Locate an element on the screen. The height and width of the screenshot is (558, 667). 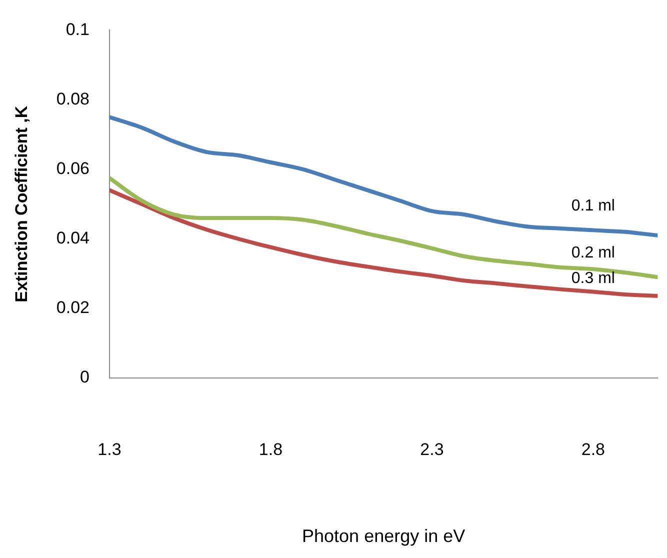
x-tick-label: 2.3 is located at coordinates (432, 449).